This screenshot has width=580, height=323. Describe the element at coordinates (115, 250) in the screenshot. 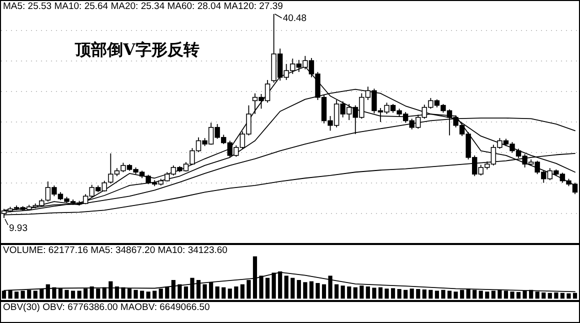

I see `annotation: VOLUME: 62177.16 MA5: 34867.20 MA10: 34123.60` at that location.